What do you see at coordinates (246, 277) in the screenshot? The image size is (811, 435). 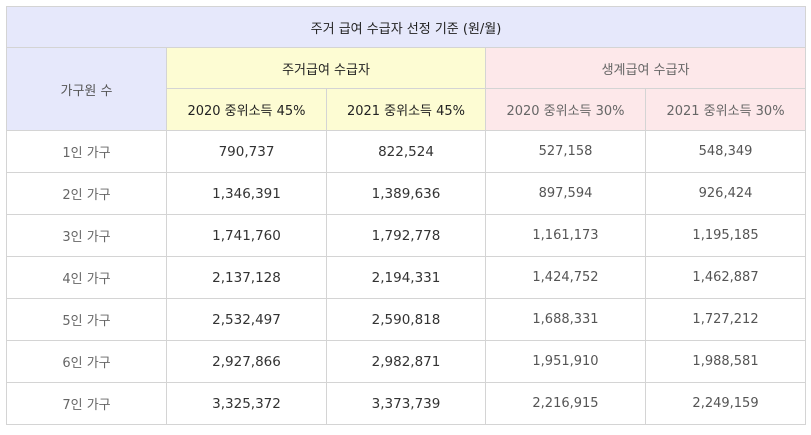 I see `table-cell: 2,137,128` at bounding box center [246, 277].